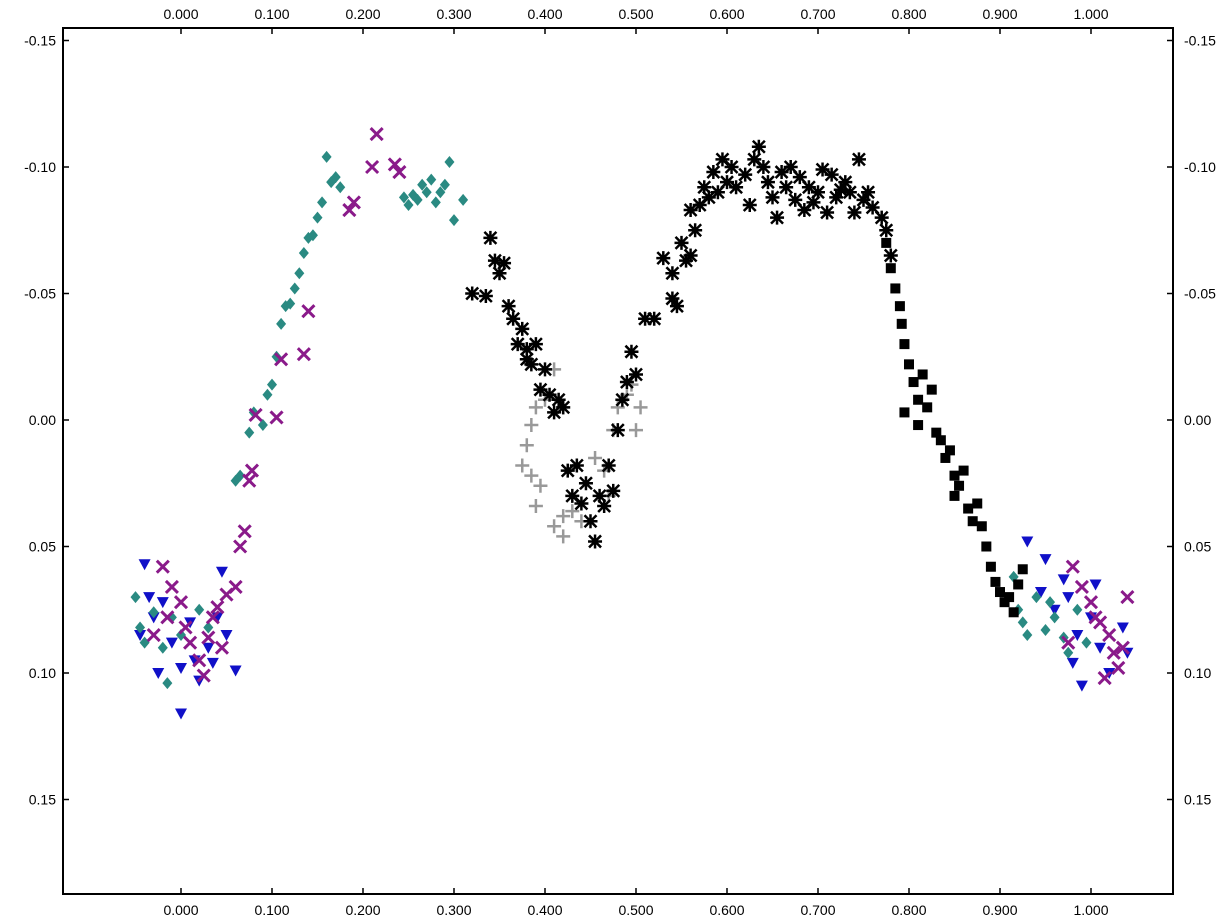 This screenshot has height=924, width=1231. What do you see at coordinates (908, 910) in the screenshot?
I see `x-tick-label-bottom: 0.800` at bounding box center [908, 910].